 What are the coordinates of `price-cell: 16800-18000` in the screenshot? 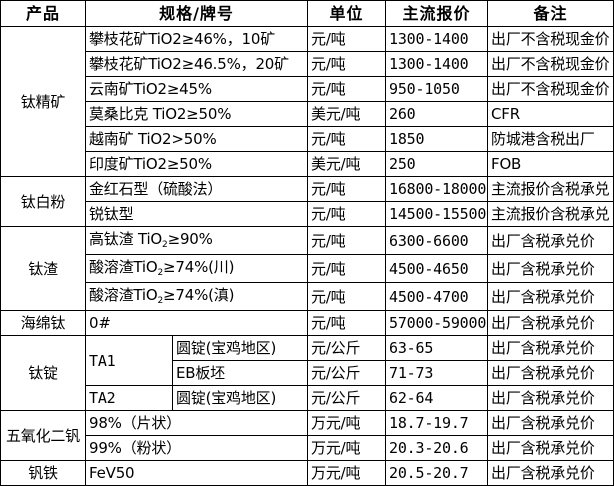 It's located at (437, 189).